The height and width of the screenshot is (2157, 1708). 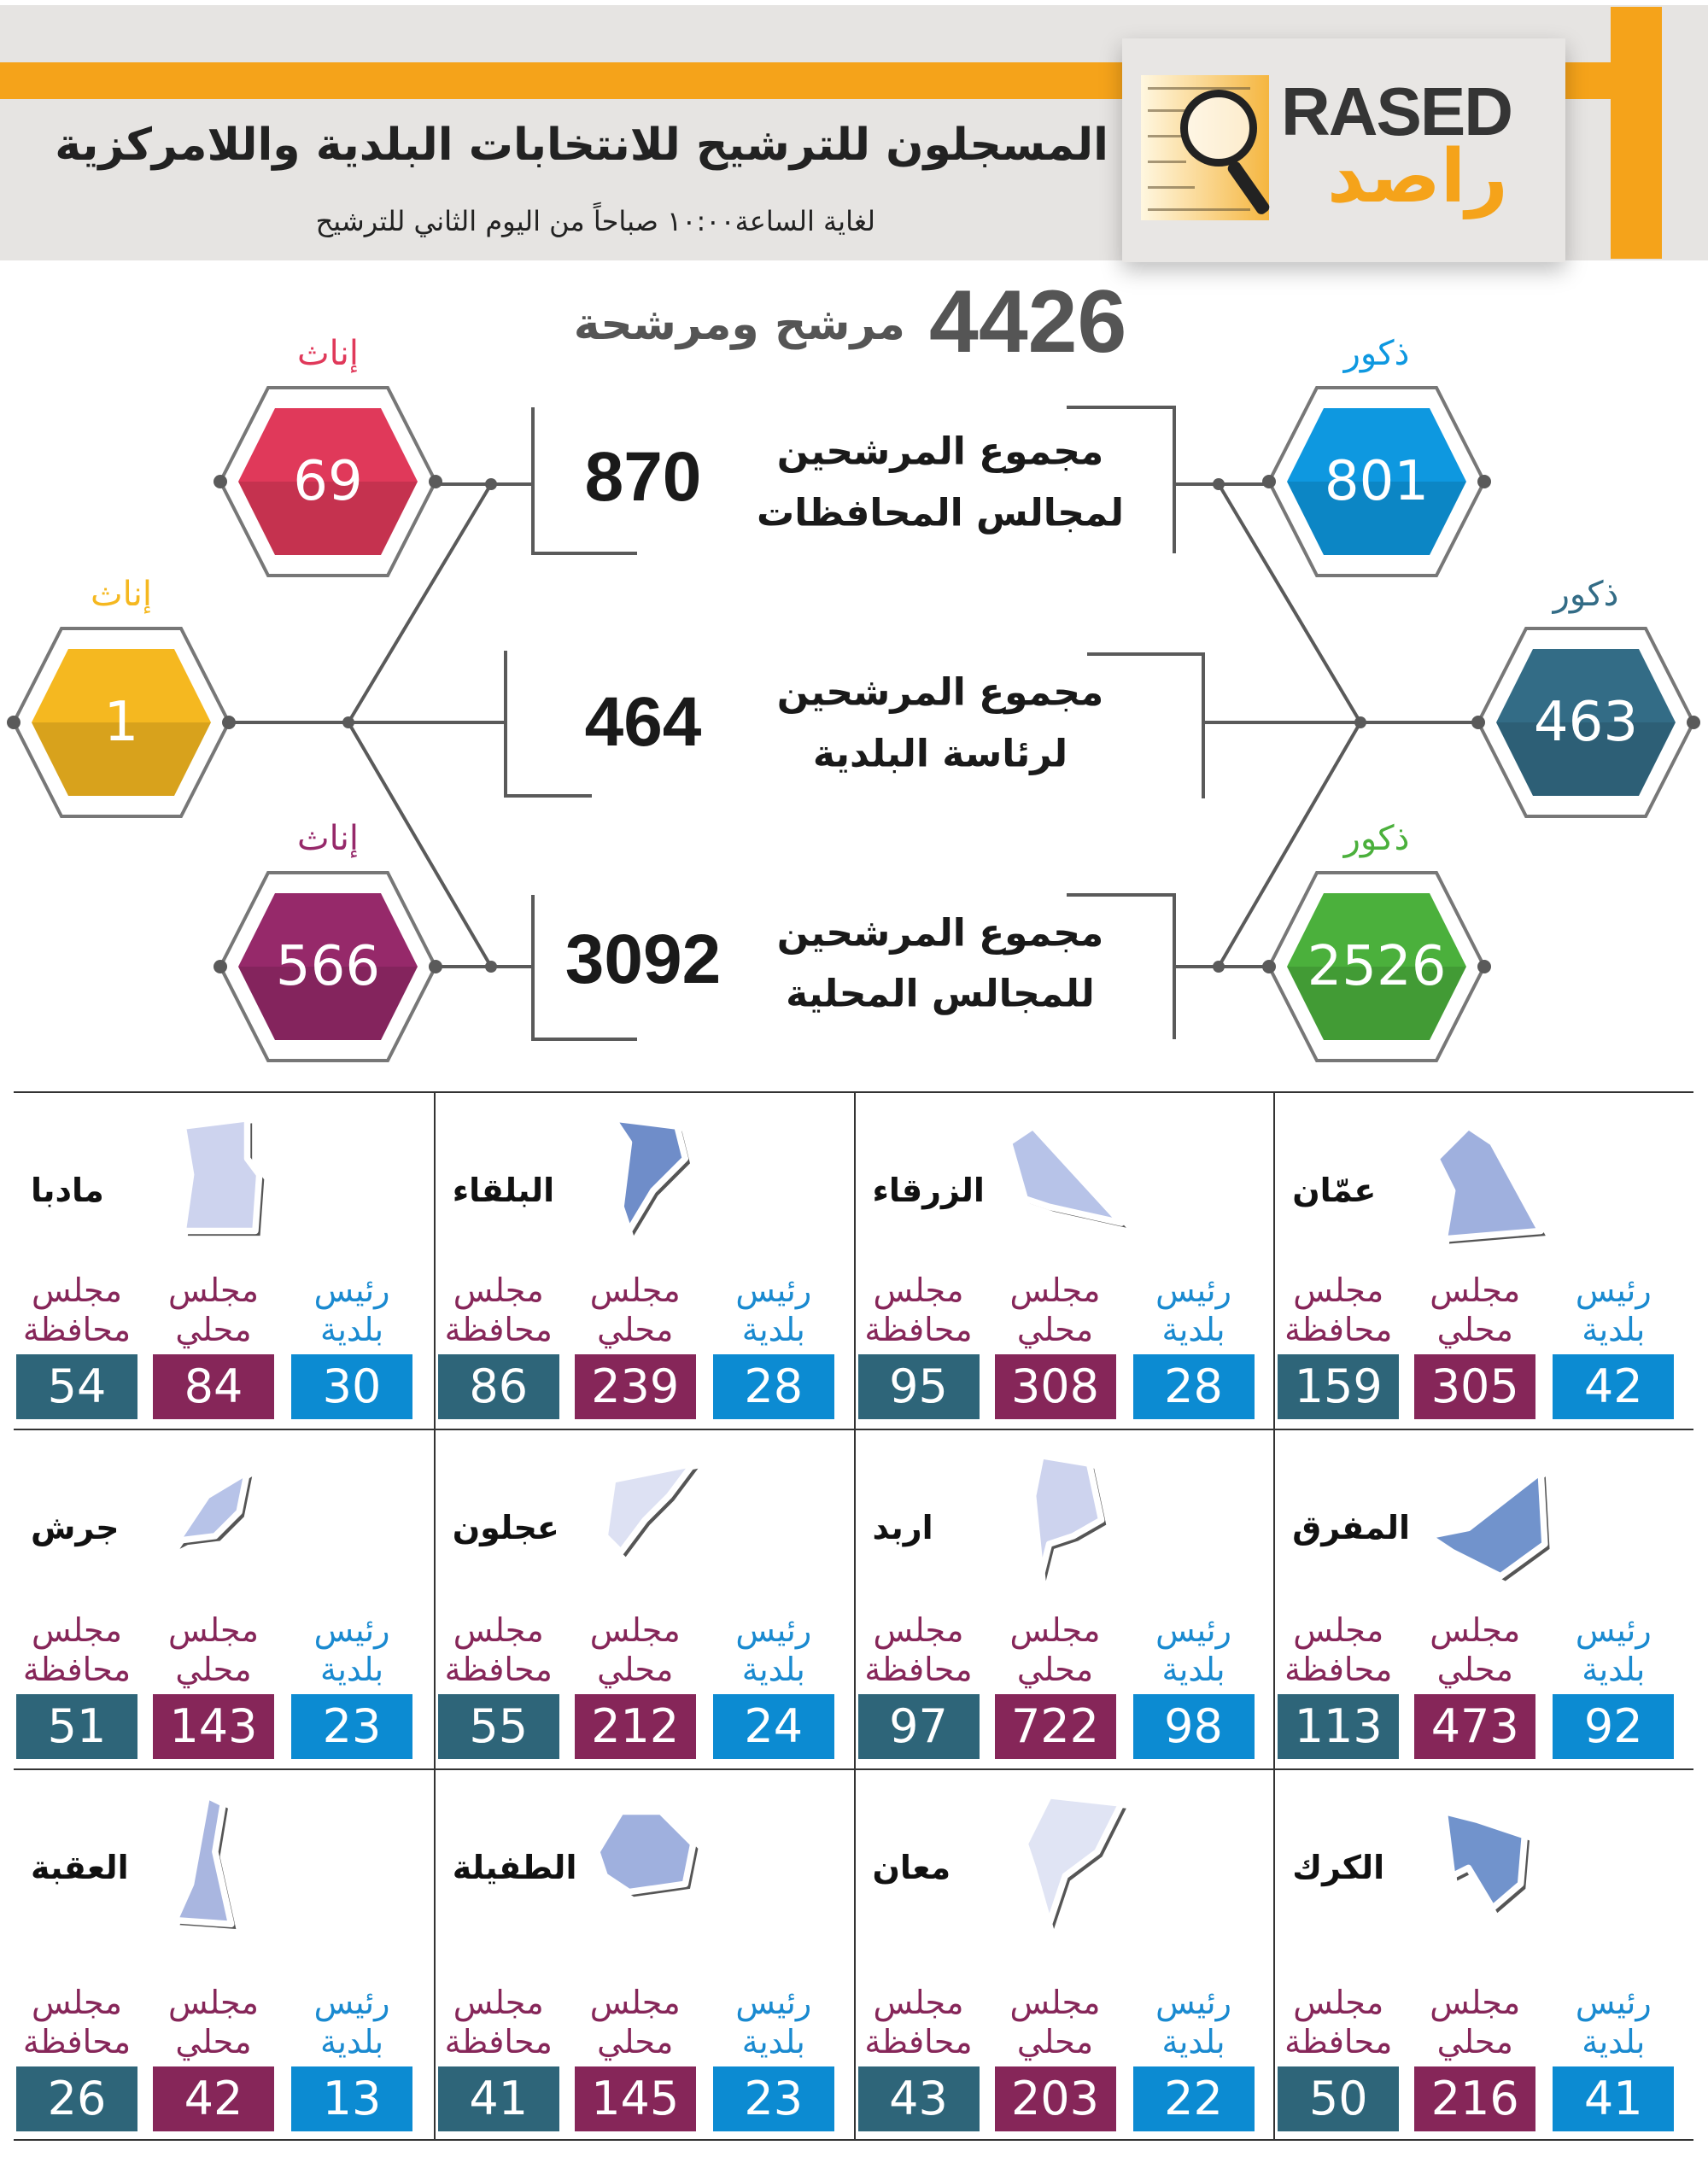 I want to click on stat-local: مجلس محلي 308, so click(x=1055, y=1345).